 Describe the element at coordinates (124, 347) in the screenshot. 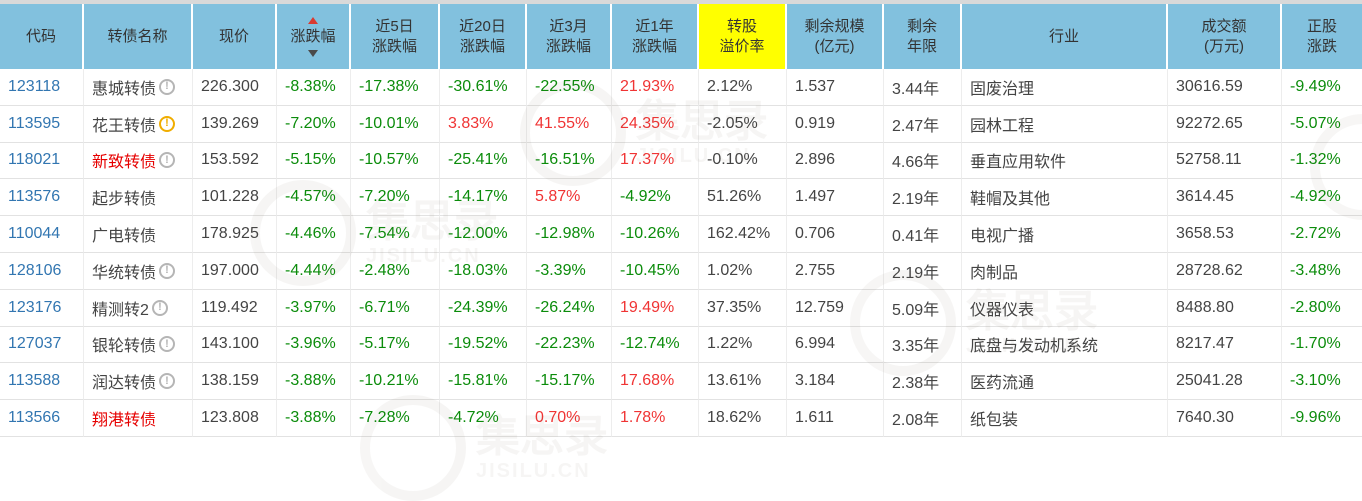

I see `bond-name-link: 银轮转债` at that location.